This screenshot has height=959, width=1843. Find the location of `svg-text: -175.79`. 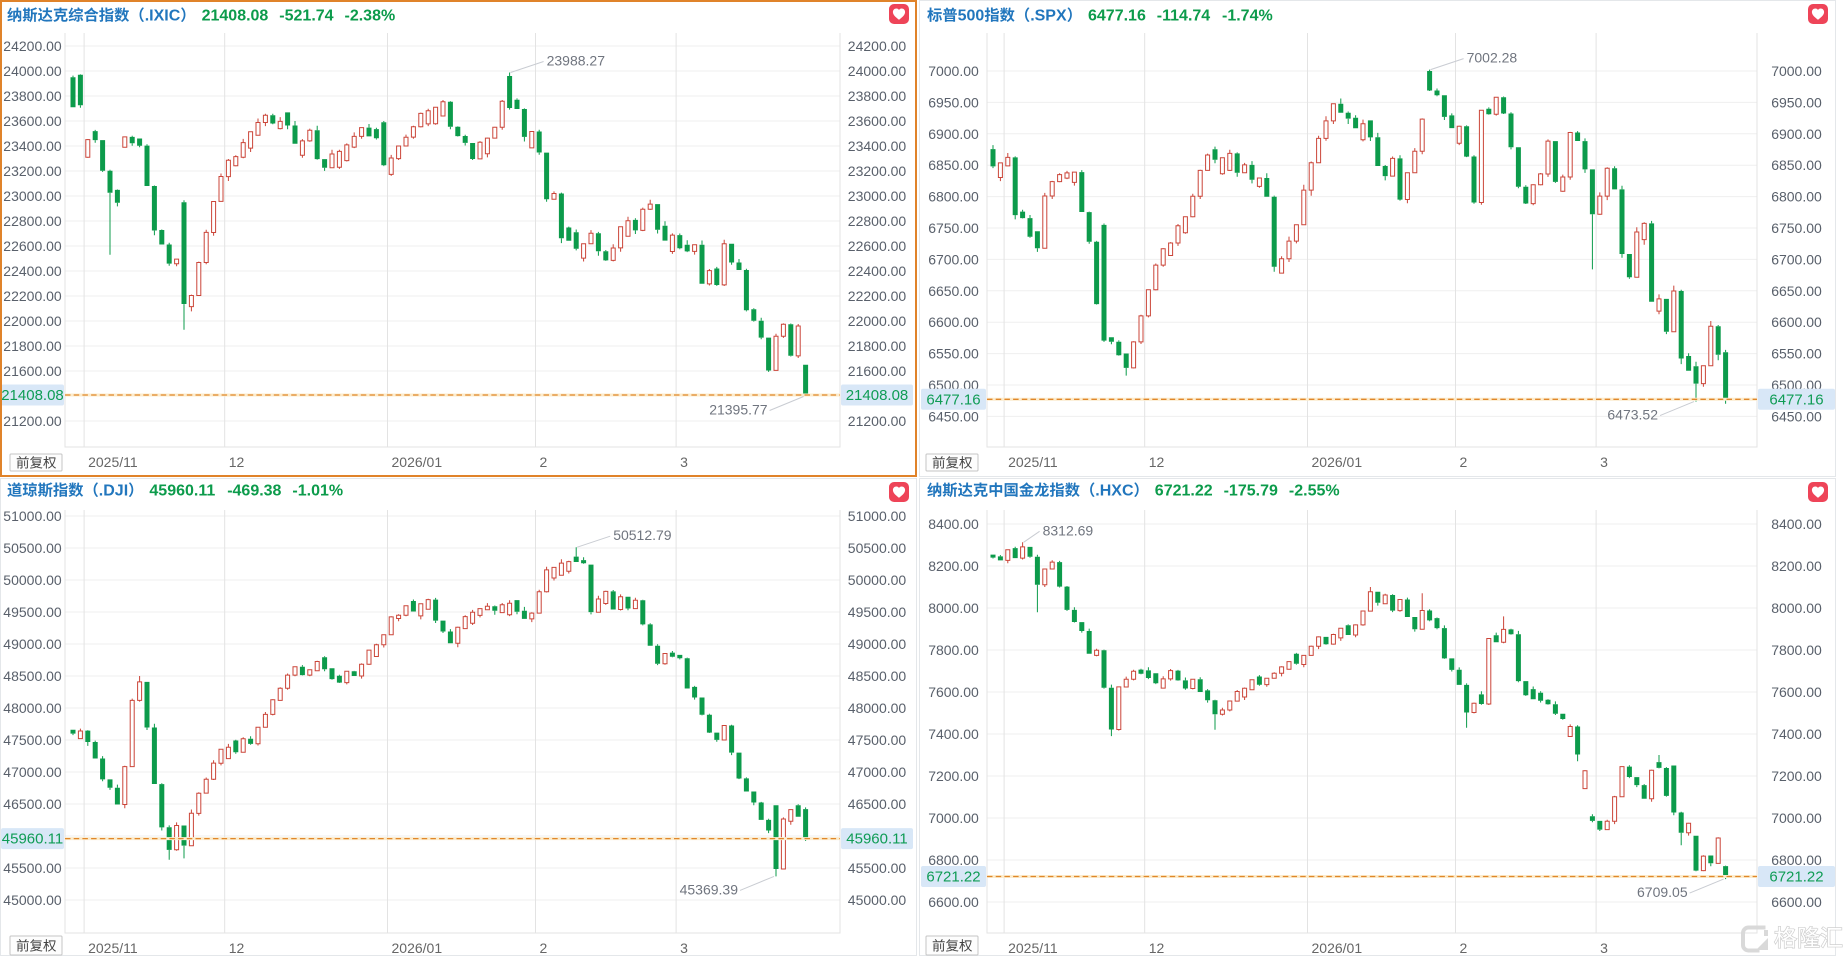

svg-text: -175.79 is located at coordinates (1251, 491).